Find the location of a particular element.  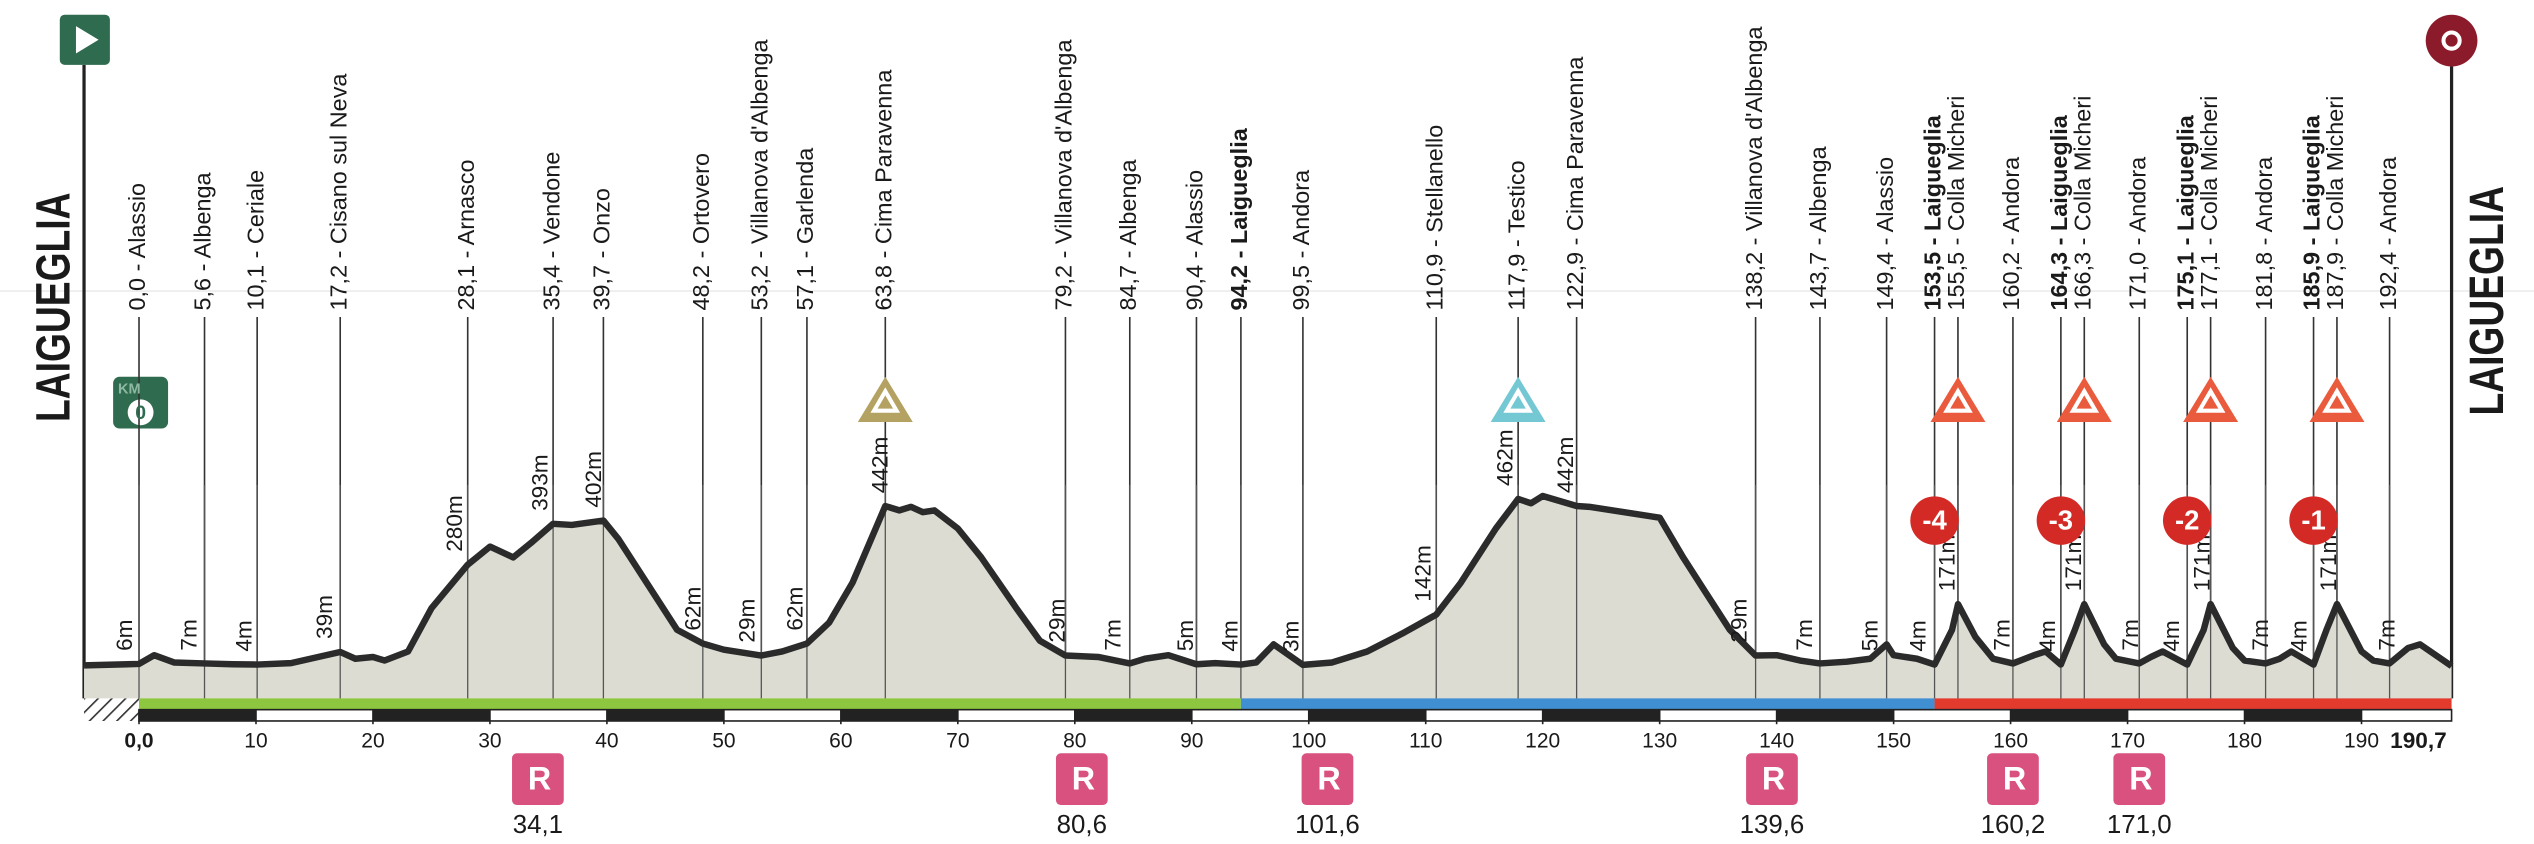

elevation-label: 5m is located at coordinates (1869, 635).